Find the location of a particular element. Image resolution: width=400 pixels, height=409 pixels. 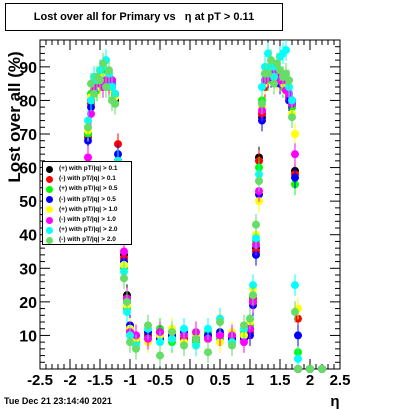

legend-entry: (-) with pT/|q| > 2.0 is located at coordinates (87, 240).